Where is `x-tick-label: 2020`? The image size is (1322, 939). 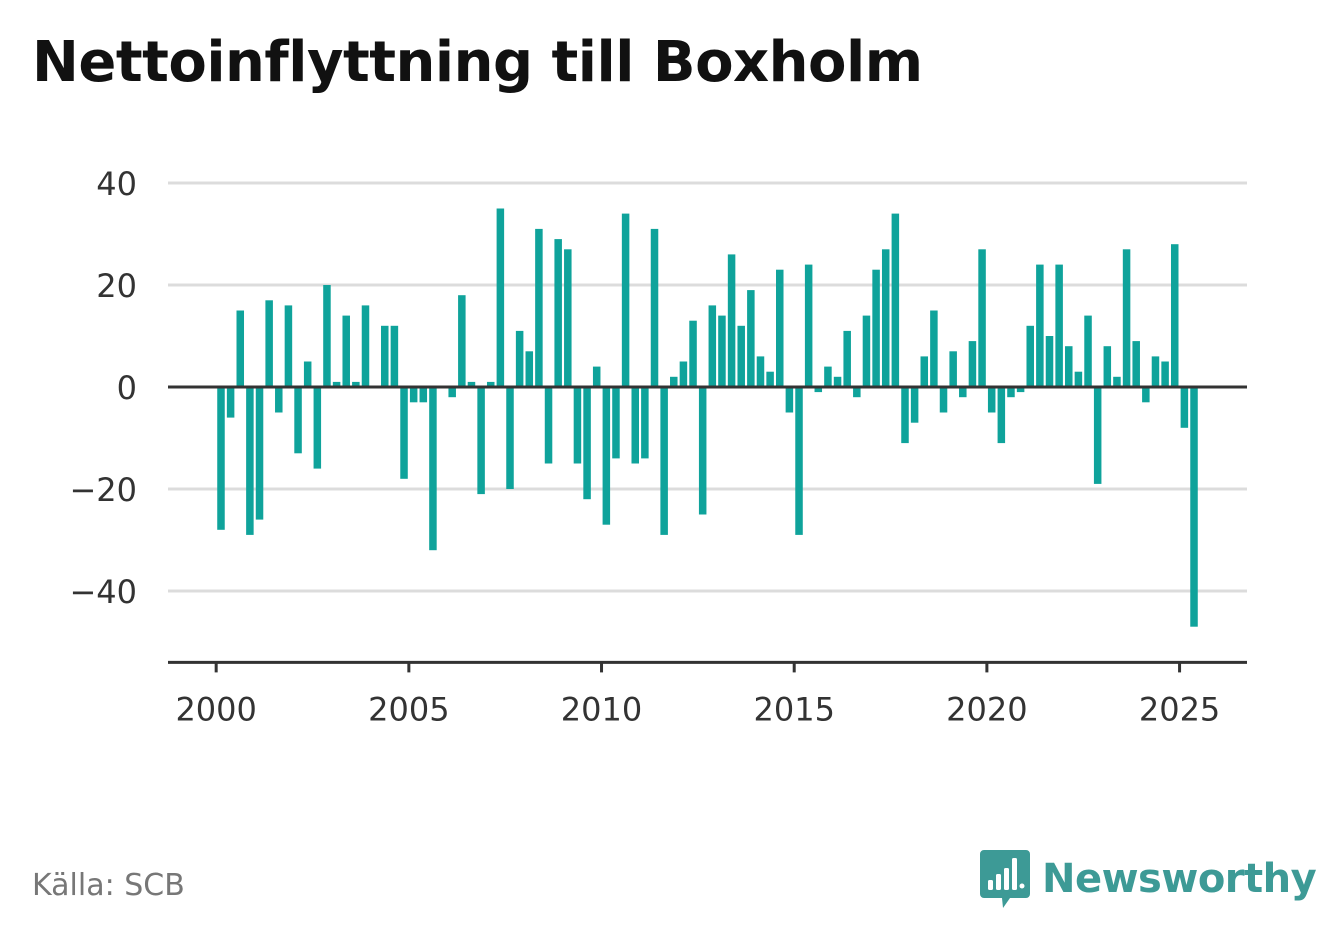
x-tick-label: 2020 is located at coordinates (986, 709).